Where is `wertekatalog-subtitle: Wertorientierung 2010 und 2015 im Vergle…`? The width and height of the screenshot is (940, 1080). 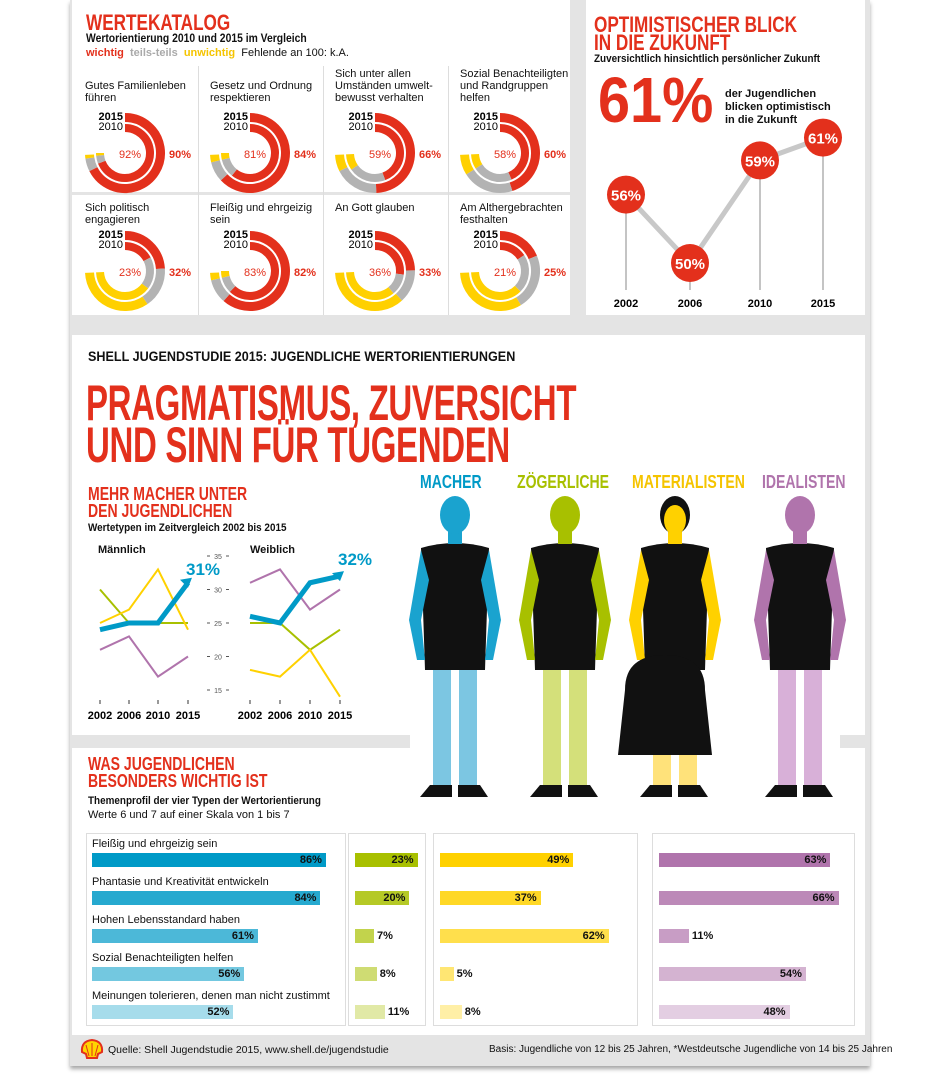
wertekatalog-subtitle: Wertorientierung 2010 und 2015 im Vergle… is located at coordinates (196, 39).